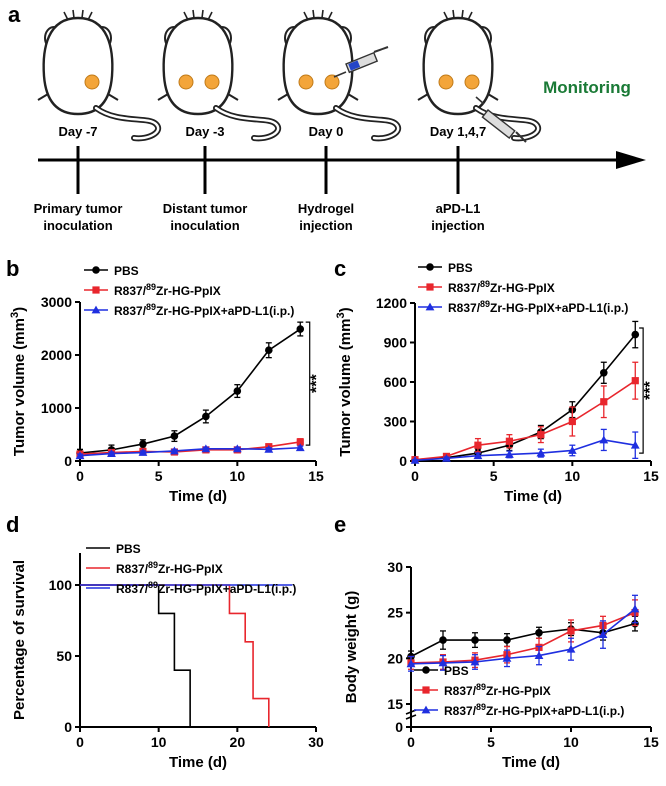 Image resolution: width=666 pixels, height=786 pixels. I want to click on legend-label-suffix: Zr-HG-PpIX+aPD-L1(i.p.), so click(225, 311).